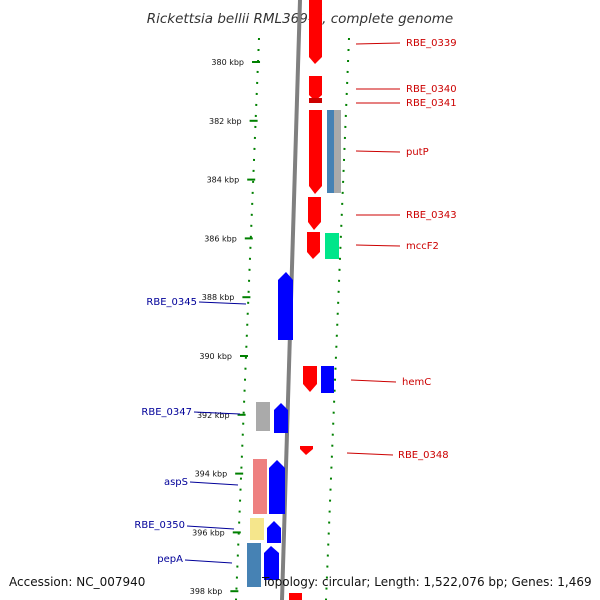 The width and height of the screenshot is (600, 600). What do you see at coordinates (332, 246) in the screenshot?
I see `gene-mccf2-green-feature` at bounding box center [332, 246].